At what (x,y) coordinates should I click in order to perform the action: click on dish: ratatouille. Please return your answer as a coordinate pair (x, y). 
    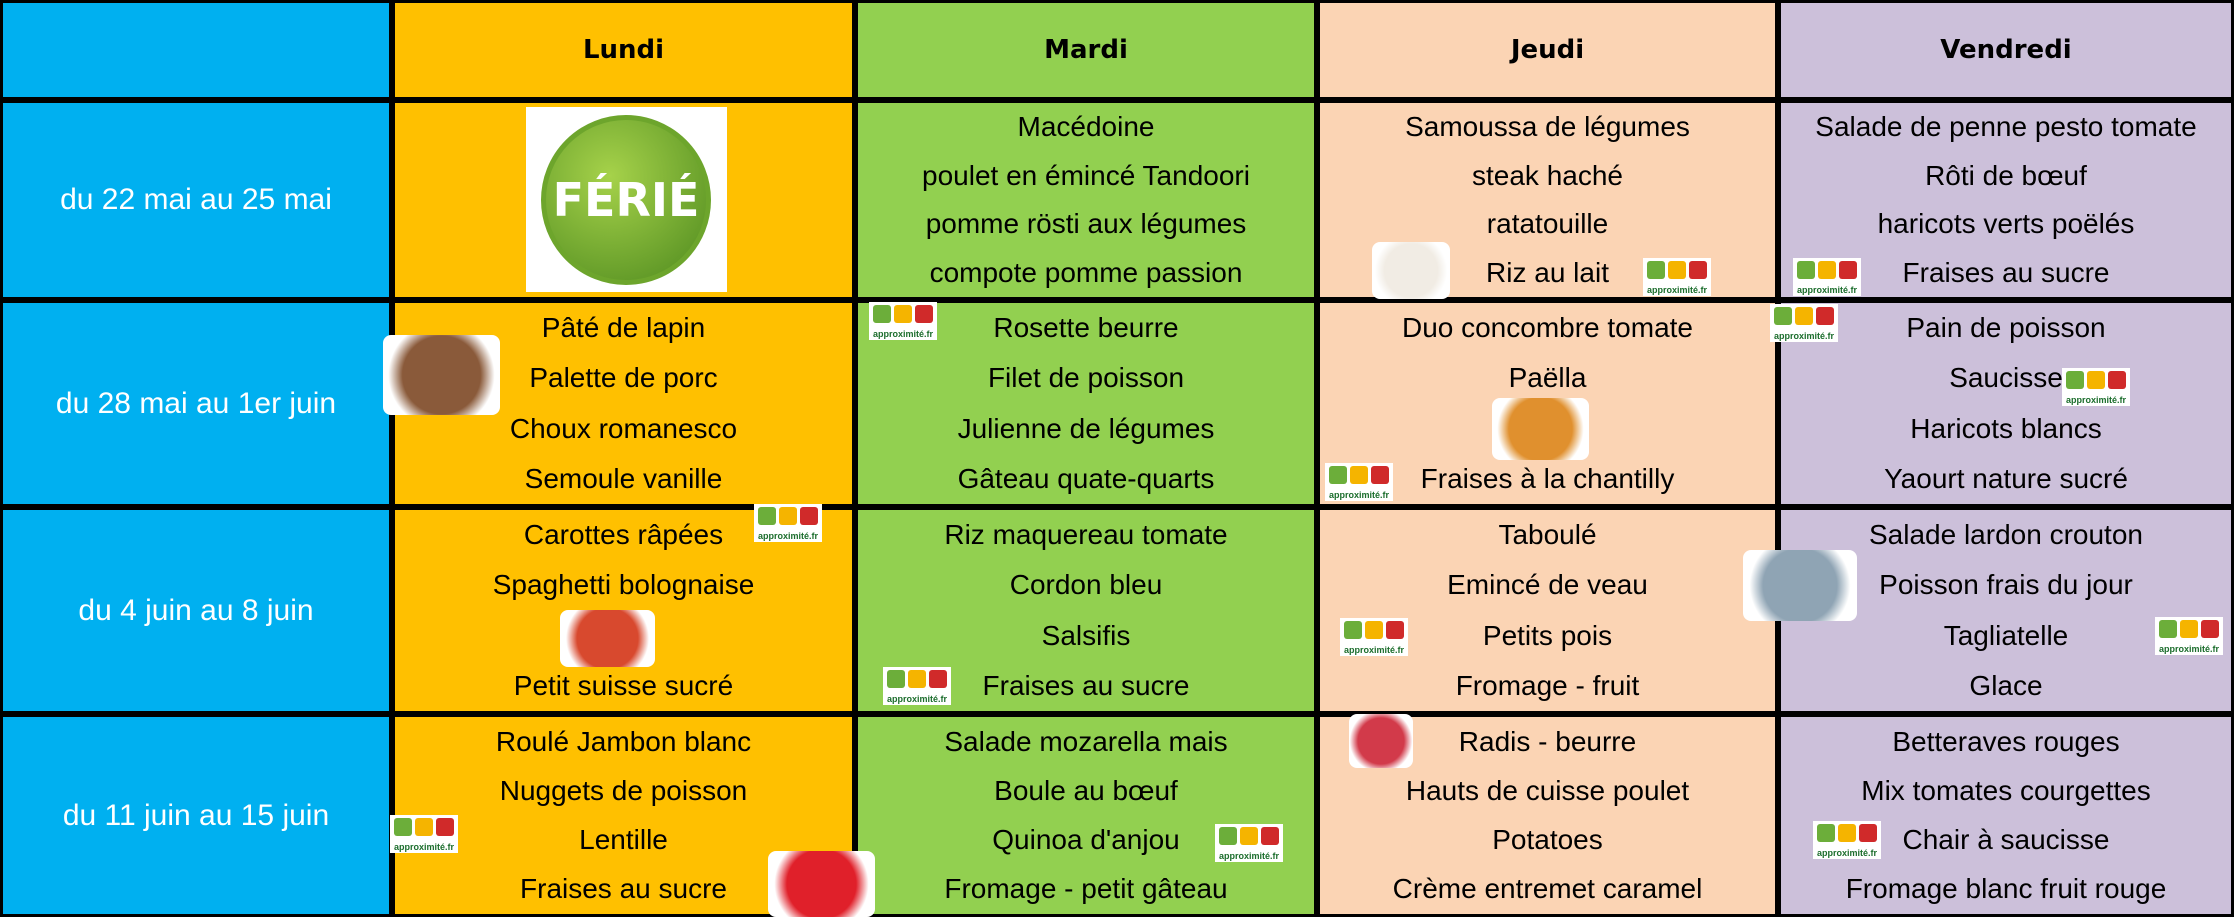
    Looking at the image, I should click on (1547, 224).